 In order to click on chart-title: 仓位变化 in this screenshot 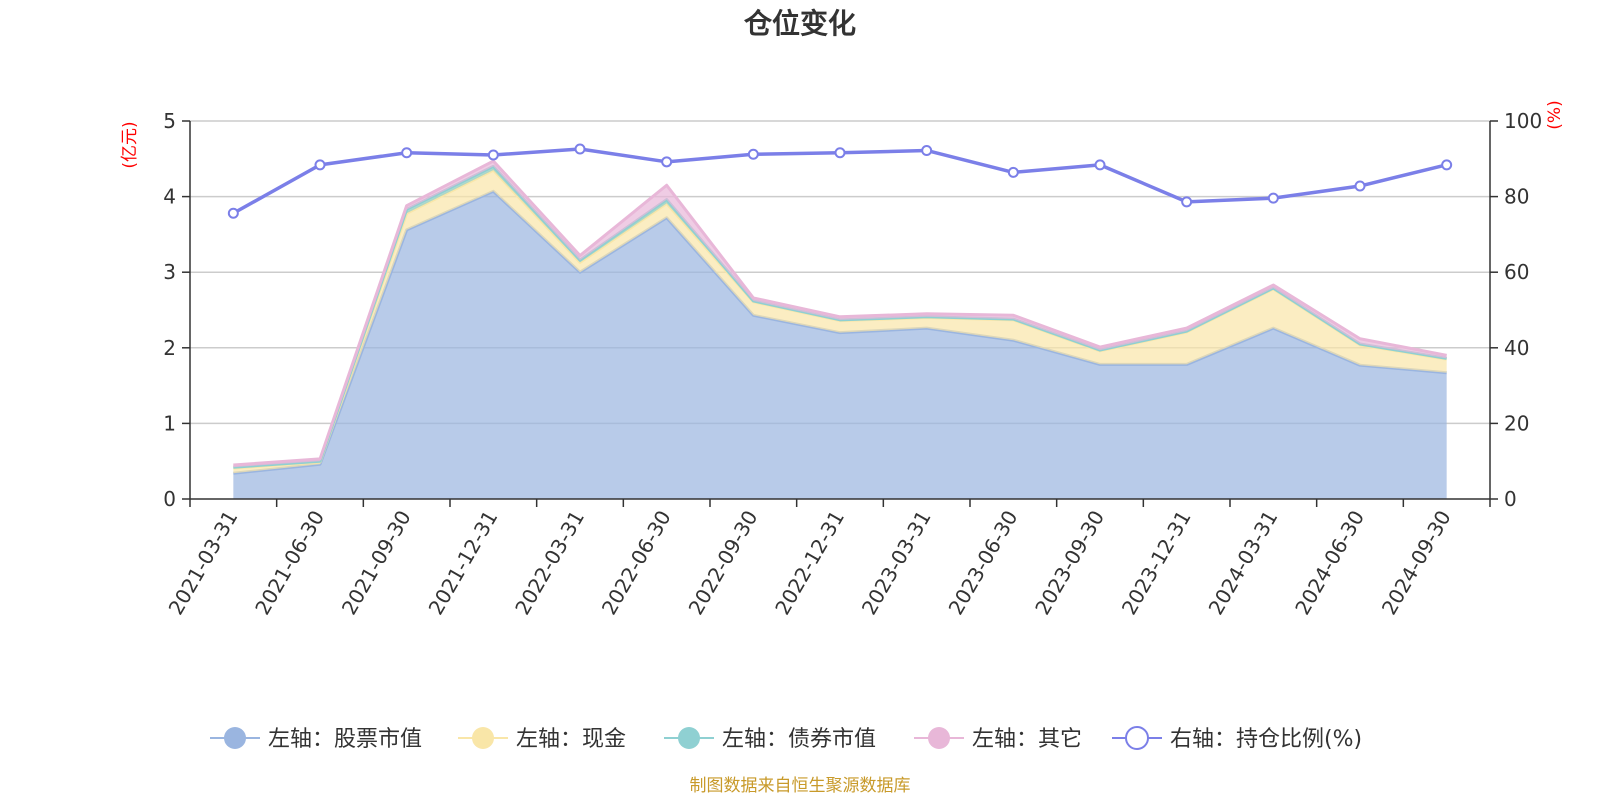, I will do `click(800, 23)`.